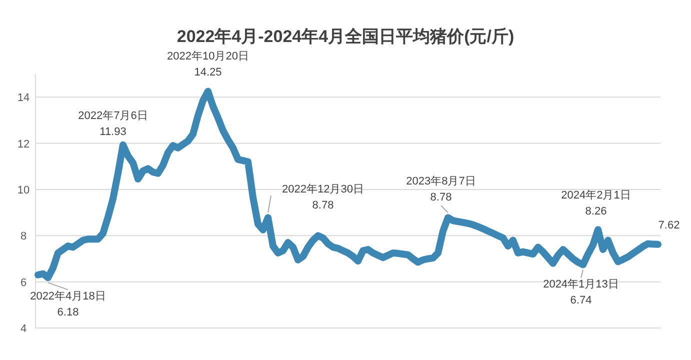 The width and height of the screenshot is (691, 360). Describe the element at coordinates (581, 292) in the screenshot. I see `annotation: 2024年1月13日 6.74` at that location.